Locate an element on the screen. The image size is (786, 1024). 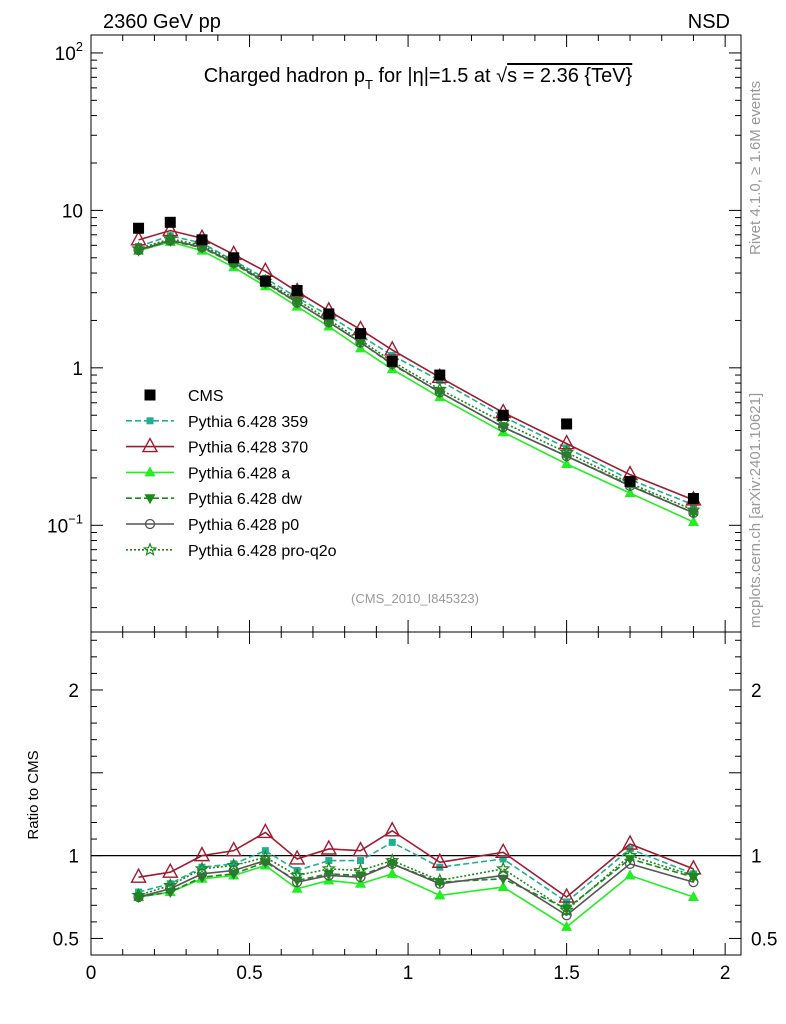
series-3-ratio-point is located at coordinates (567, 909).